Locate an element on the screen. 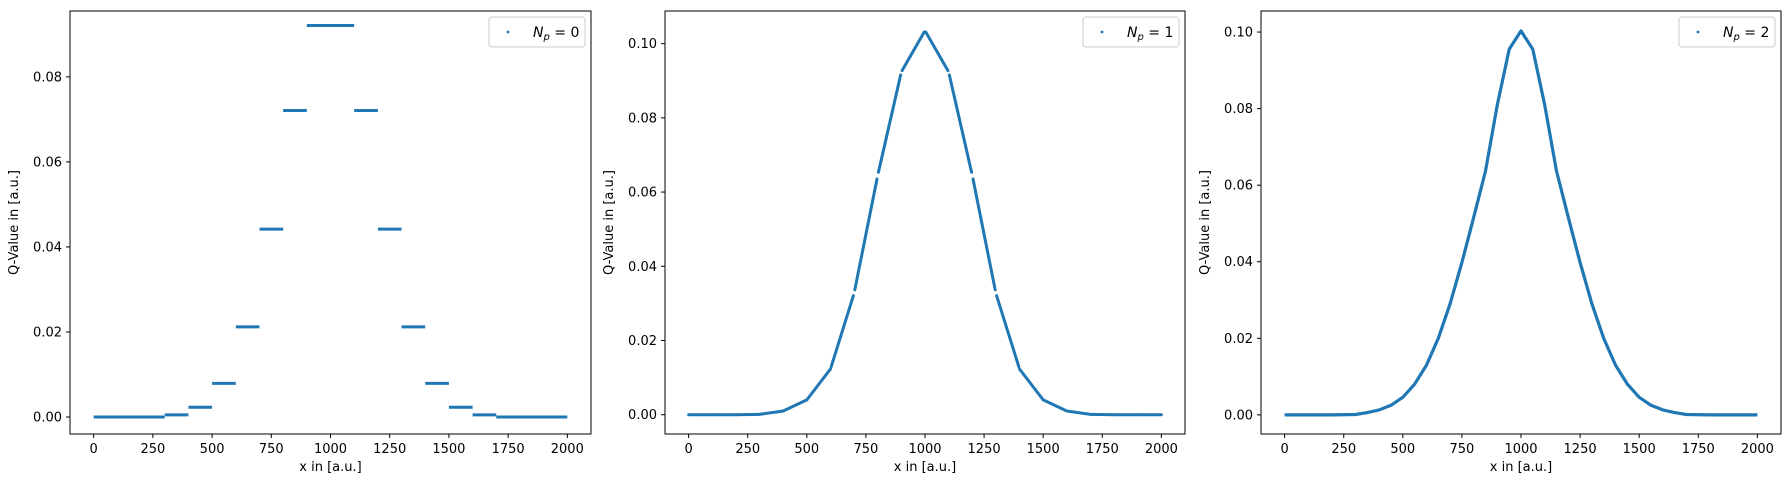 This screenshot has width=1789, height=490. legend-label: Np = 0 is located at coordinates (556, 34).